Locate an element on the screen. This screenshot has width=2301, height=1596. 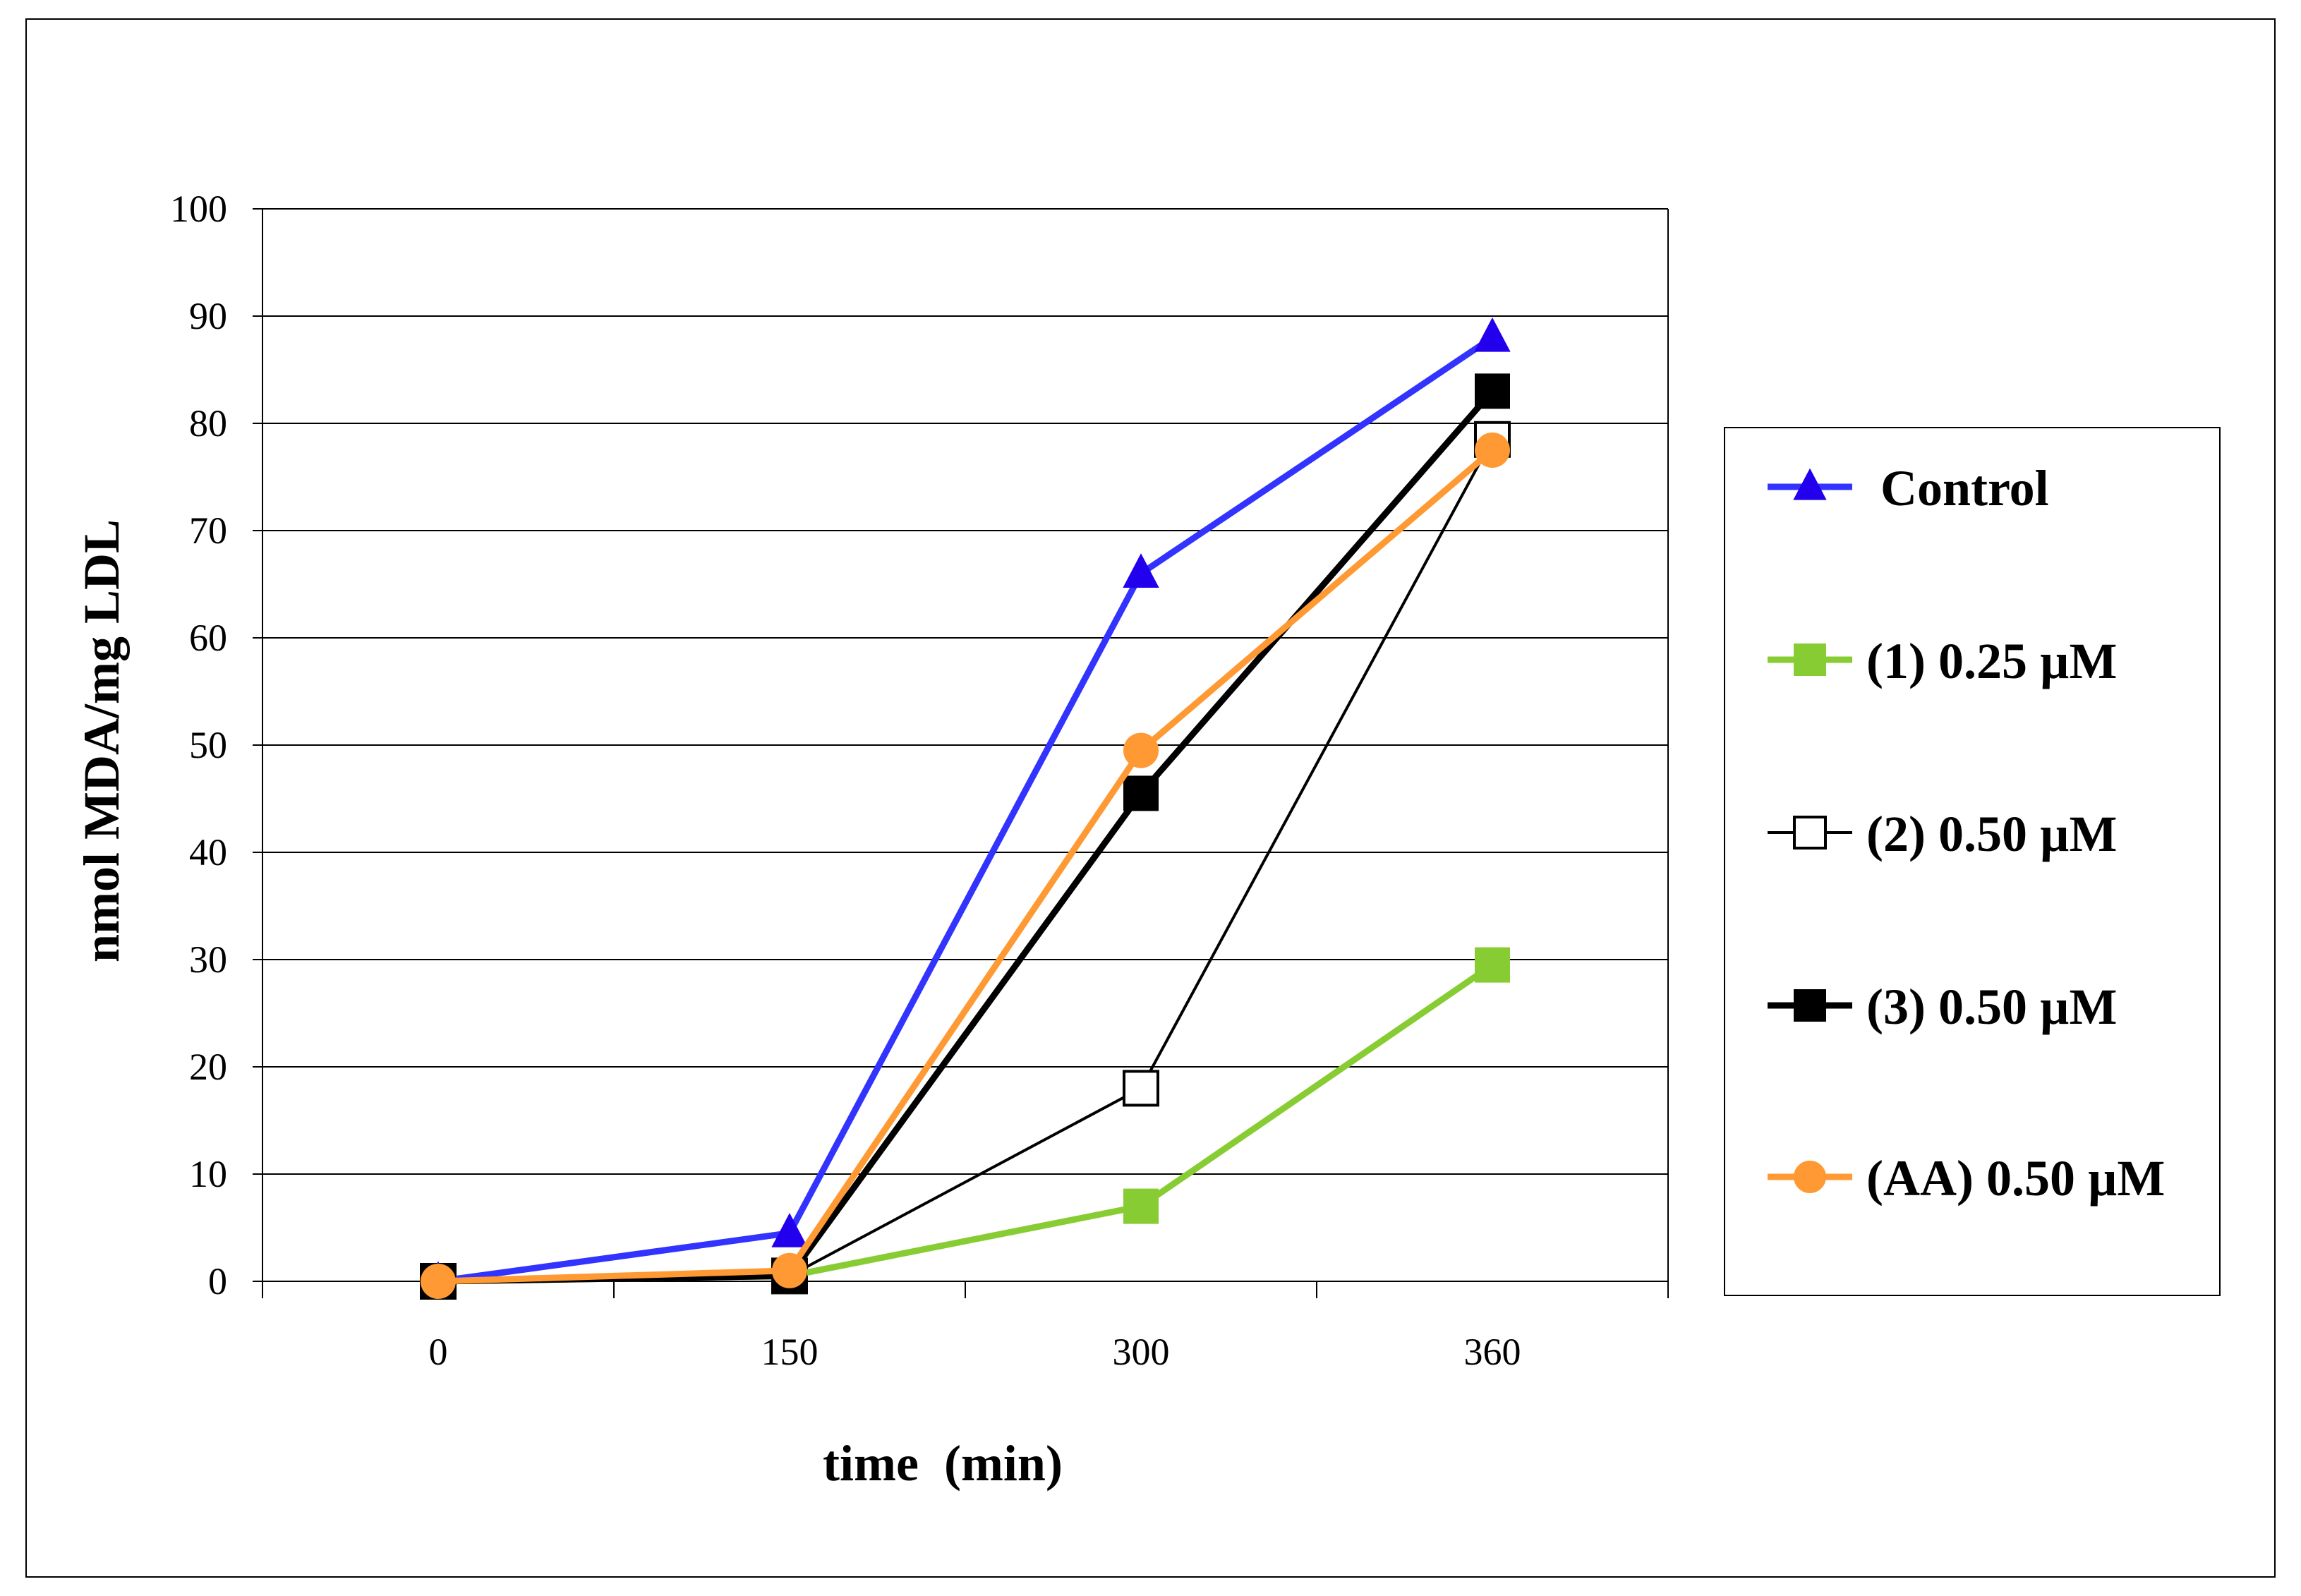
legend-entry: (AA) 0.50 µM is located at coordinates (1966, 1178).